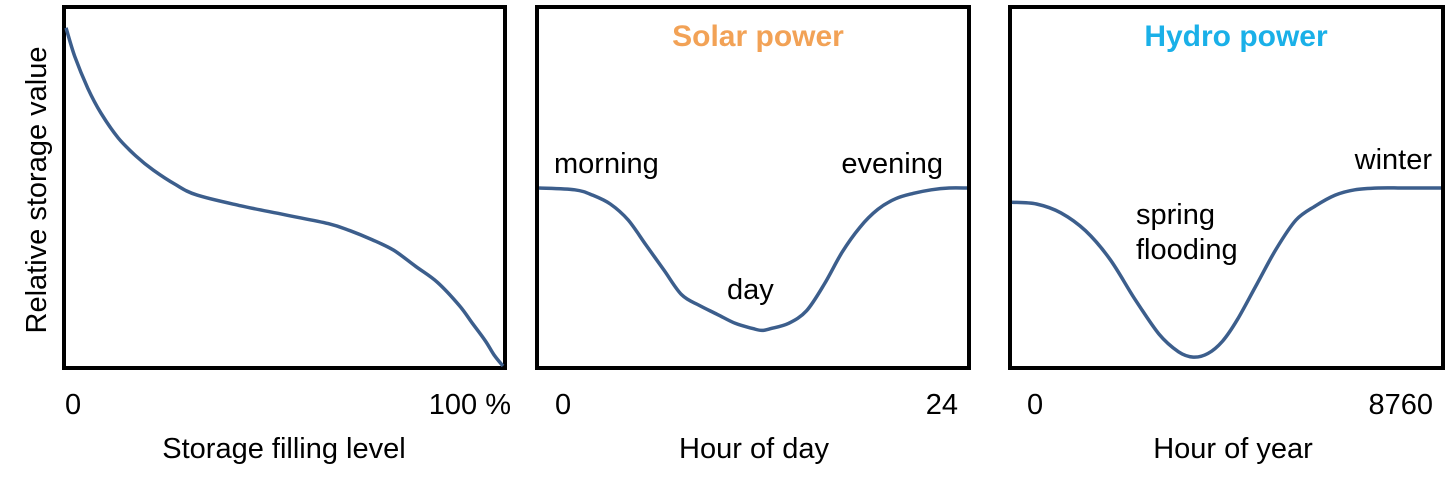 This screenshot has width=1454, height=493. Describe the element at coordinates (1187, 232) in the screenshot. I see `annotation-spring: spring flooding` at that location.